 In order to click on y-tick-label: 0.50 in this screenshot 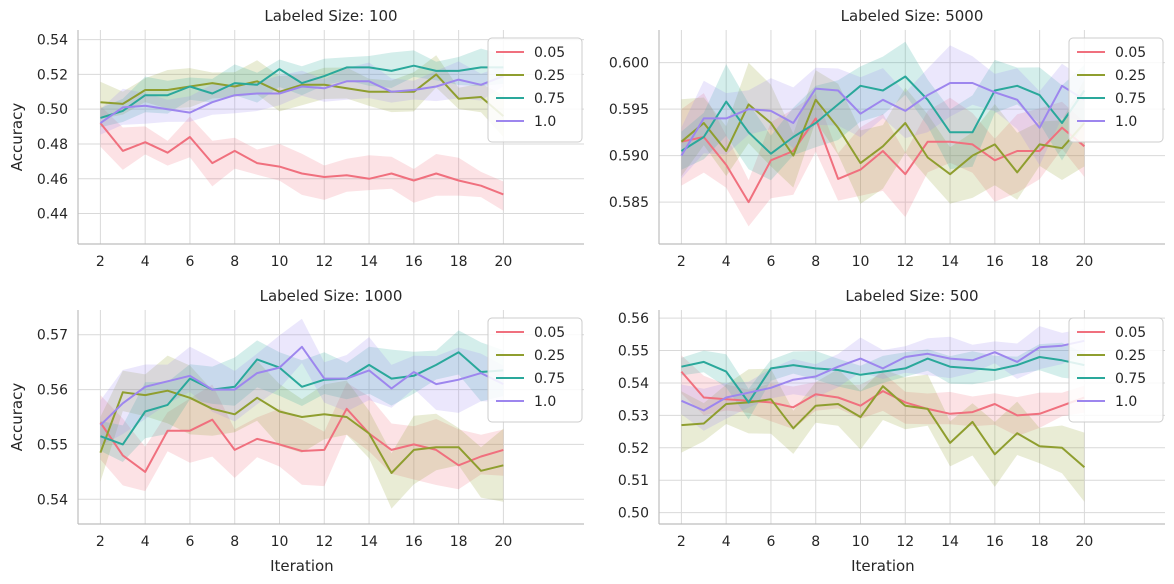, I will do `click(633, 514)`.